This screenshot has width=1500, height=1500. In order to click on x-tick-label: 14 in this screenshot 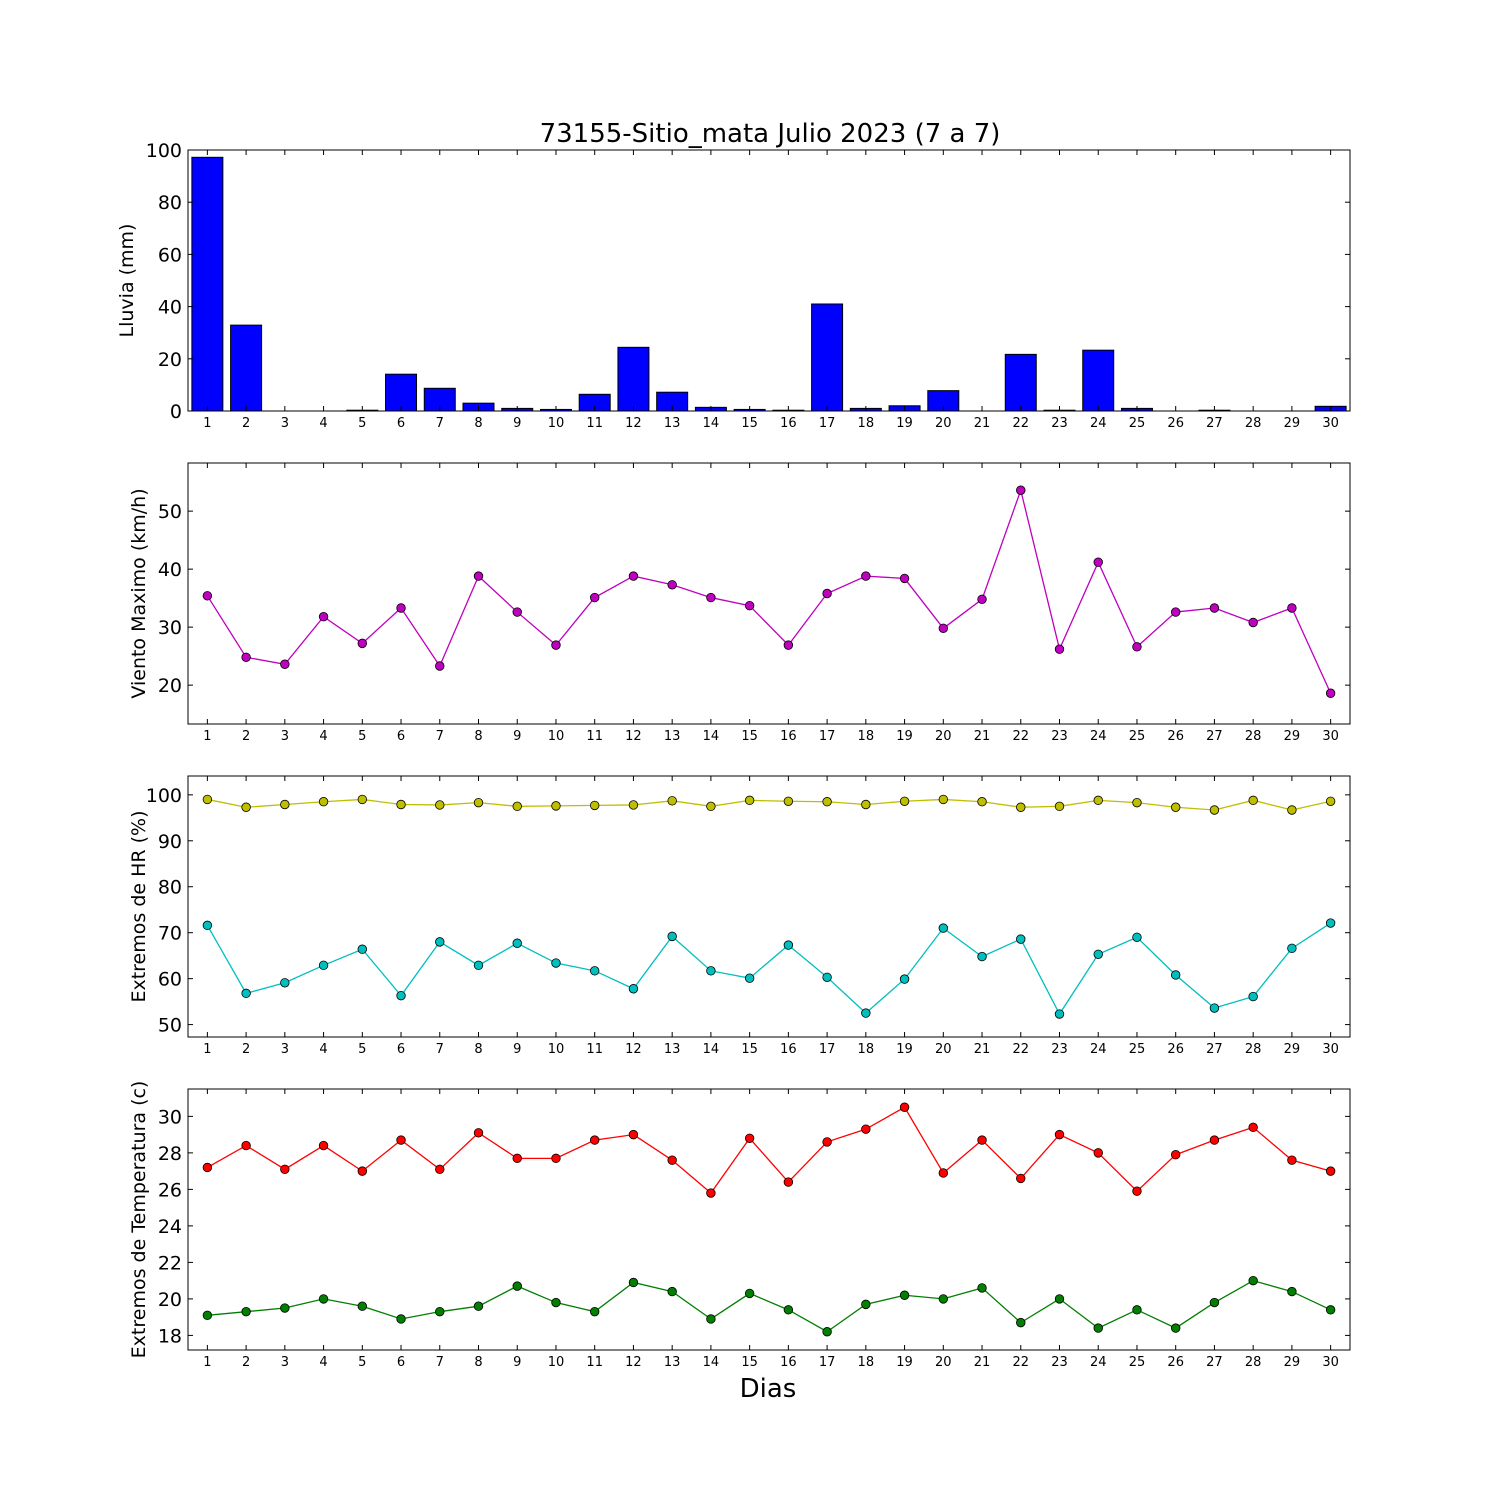, I will do `click(711, 1049)`.